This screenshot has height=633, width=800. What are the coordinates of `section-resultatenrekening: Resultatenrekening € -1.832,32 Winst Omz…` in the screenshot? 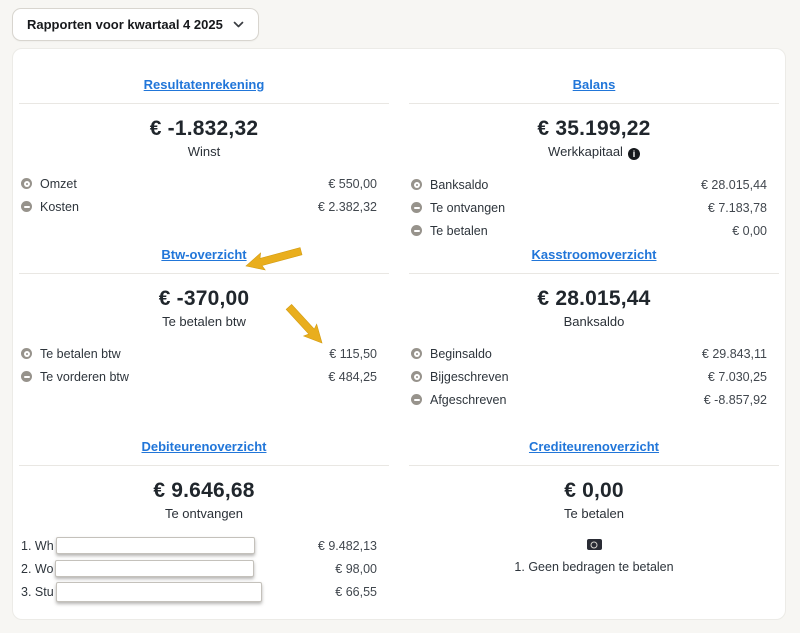 It's located at (204, 148).